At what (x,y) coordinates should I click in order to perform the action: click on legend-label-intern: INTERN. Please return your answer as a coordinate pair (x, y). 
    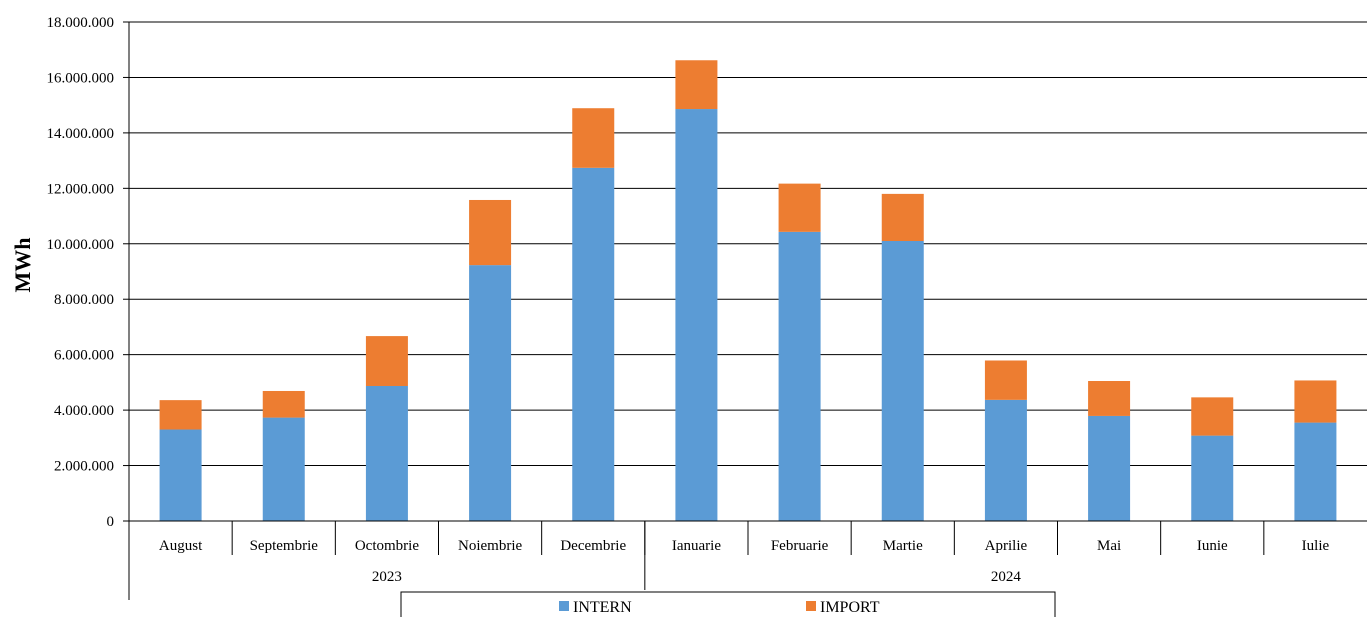
    Looking at the image, I should click on (602, 607).